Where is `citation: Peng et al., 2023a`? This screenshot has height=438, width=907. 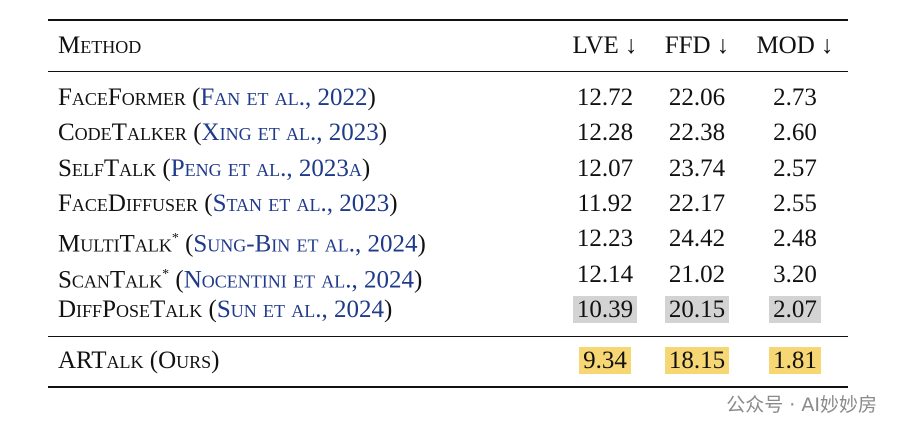
citation: Peng et al., 2023a is located at coordinates (266, 168).